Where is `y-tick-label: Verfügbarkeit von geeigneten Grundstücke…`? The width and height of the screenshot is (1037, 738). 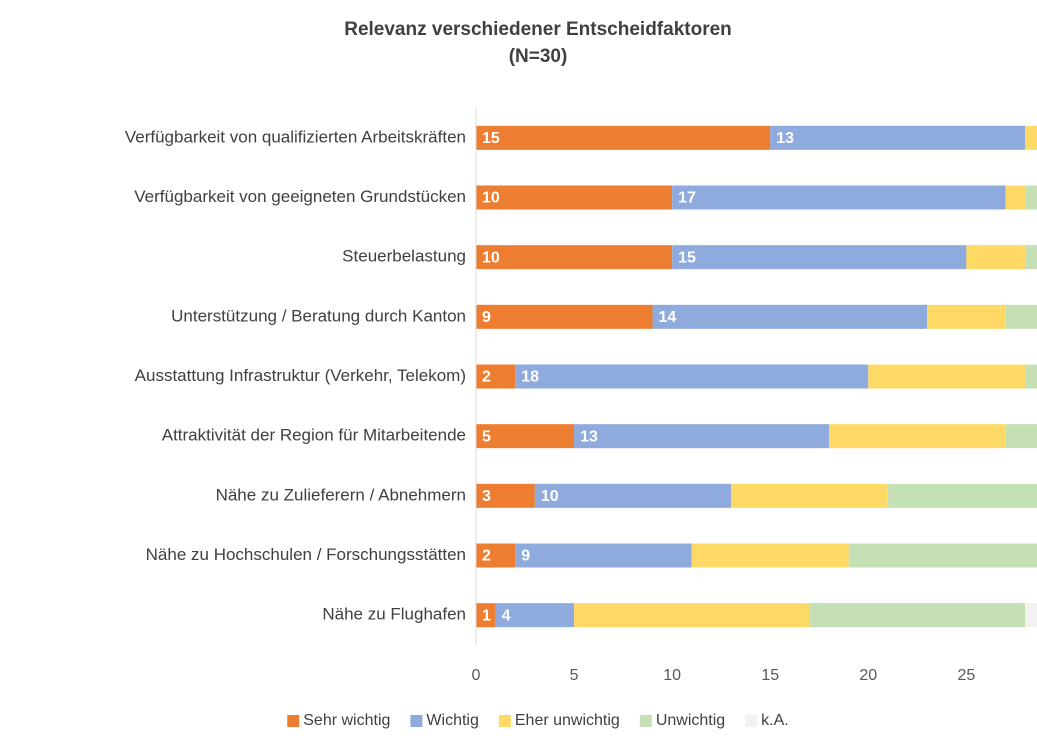
y-tick-label: Verfügbarkeit von geeigneten Grundstücke… is located at coordinates (300, 196).